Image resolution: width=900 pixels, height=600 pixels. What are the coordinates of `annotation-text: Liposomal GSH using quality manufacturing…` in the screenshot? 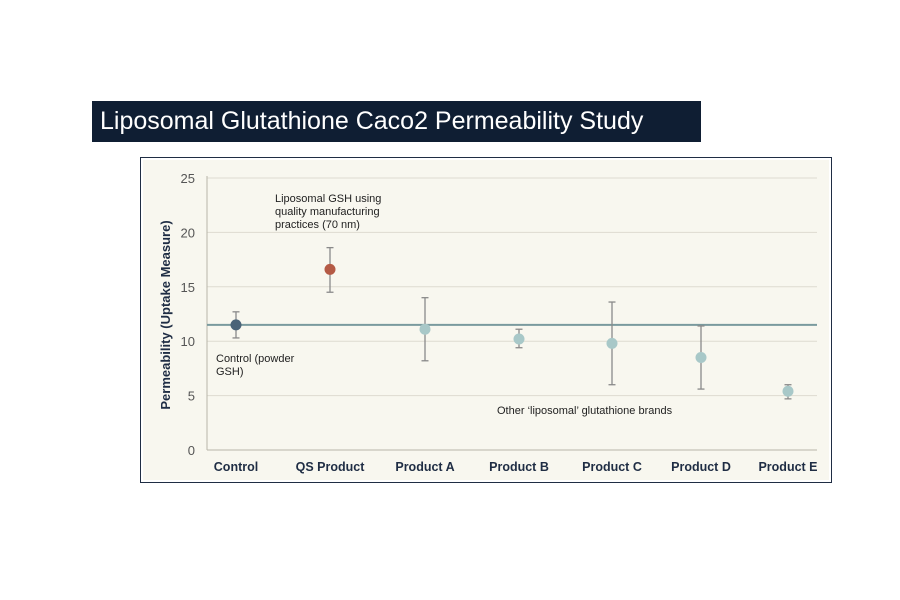 It's located at (328, 212).